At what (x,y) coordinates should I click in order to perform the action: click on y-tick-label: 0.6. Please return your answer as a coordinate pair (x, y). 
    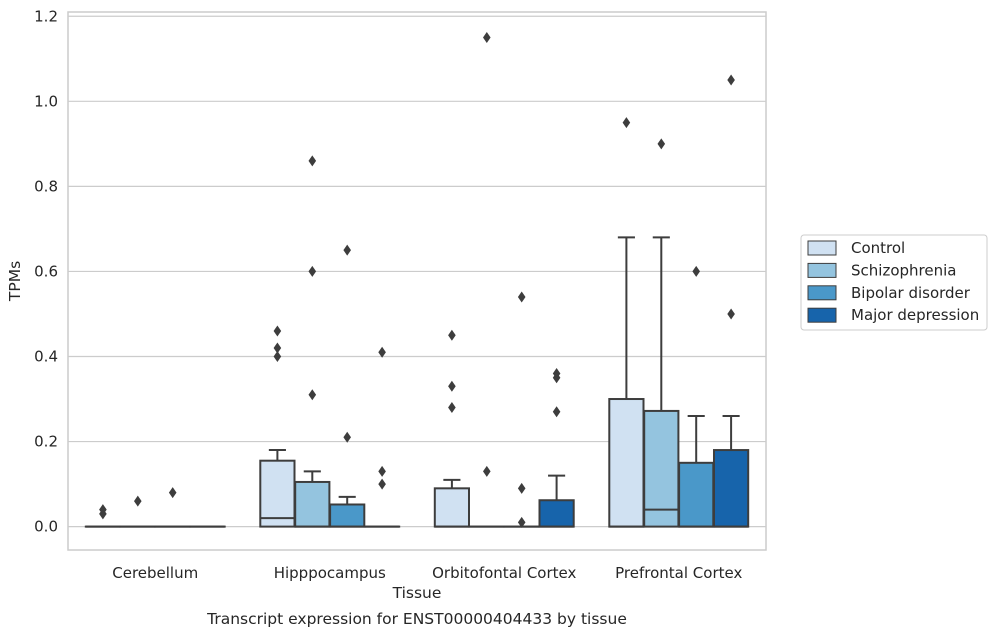
    Looking at the image, I should click on (46, 271).